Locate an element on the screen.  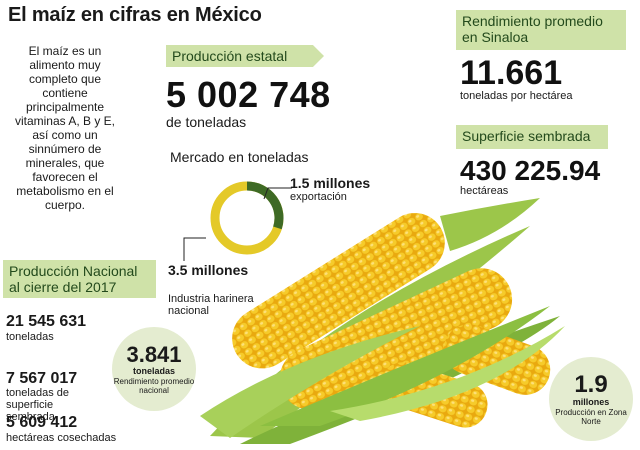
zona-norte-badge: 1.9 millones Producción en Zona Norte is located at coordinates (591, 399).